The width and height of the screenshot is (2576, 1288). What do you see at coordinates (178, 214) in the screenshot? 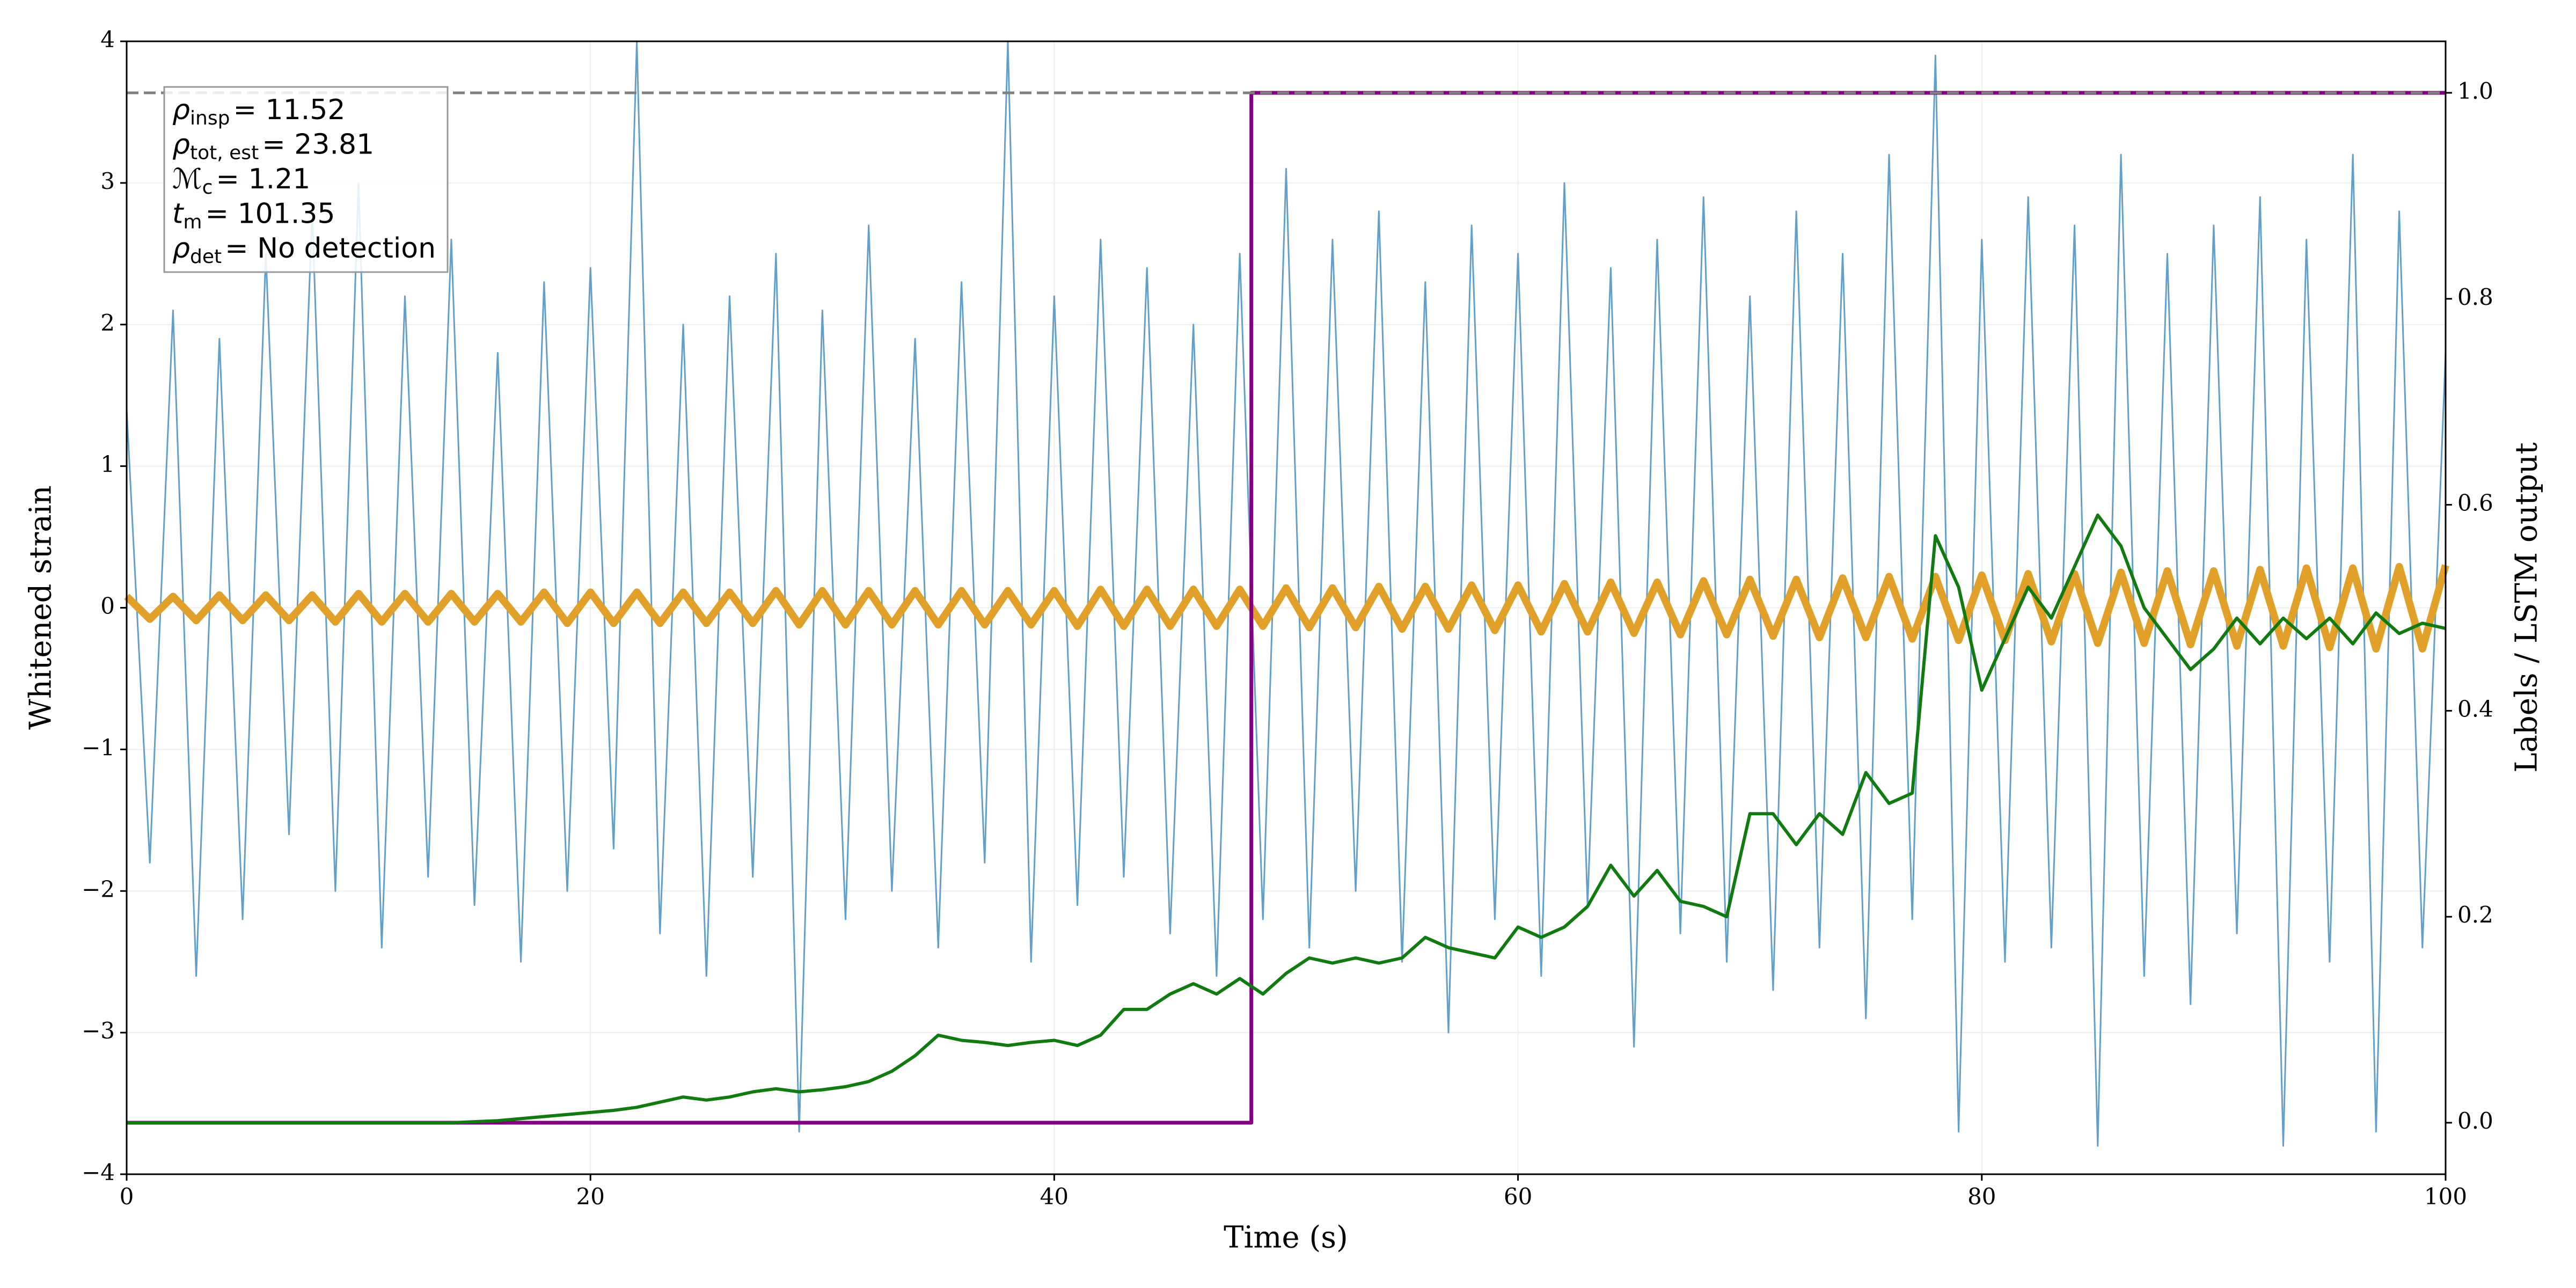
I see `annotation-symbol: t` at bounding box center [178, 214].